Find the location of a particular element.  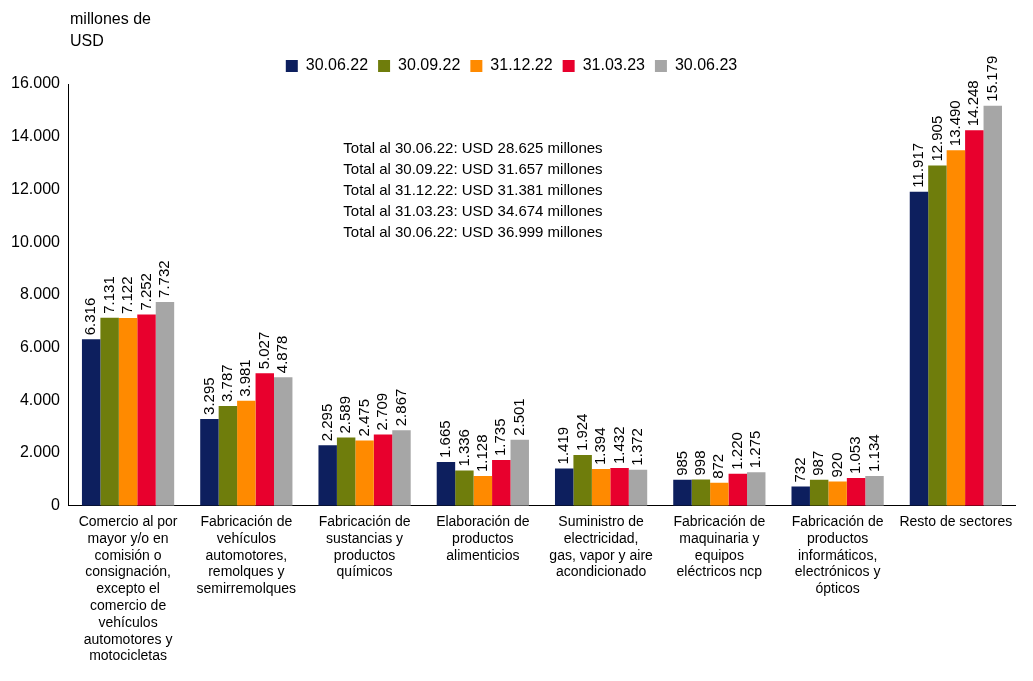

data-label: 987 is located at coordinates (818, 463).